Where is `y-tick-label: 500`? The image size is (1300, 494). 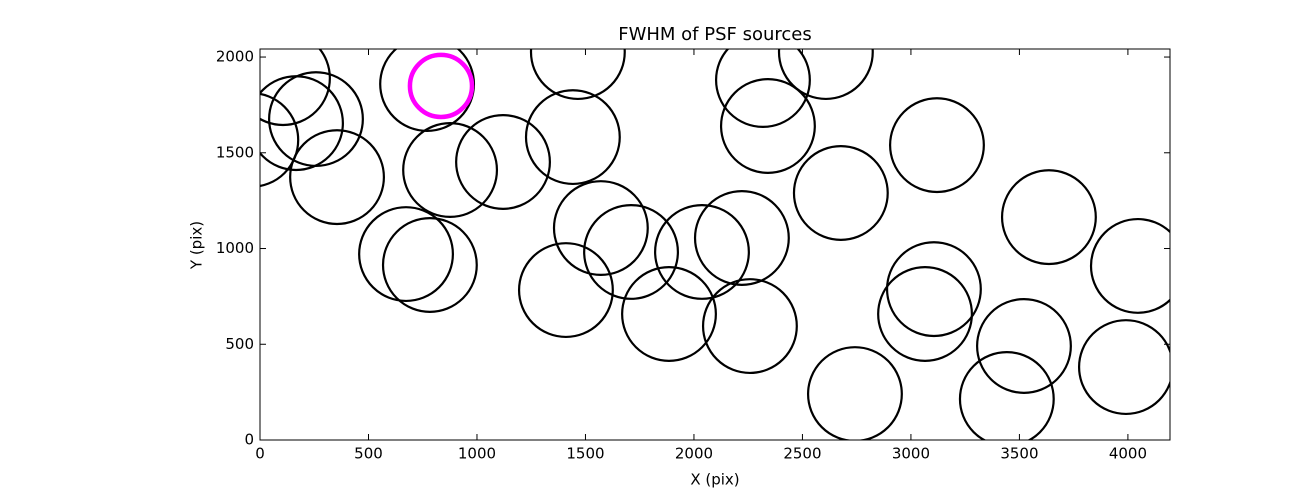 y-tick-label: 500 is located at coordinates (239, 344).